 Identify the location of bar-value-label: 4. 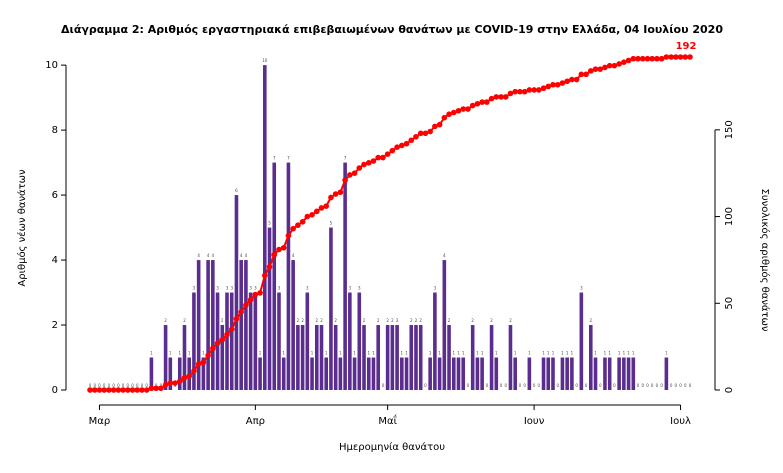
(198, 255).